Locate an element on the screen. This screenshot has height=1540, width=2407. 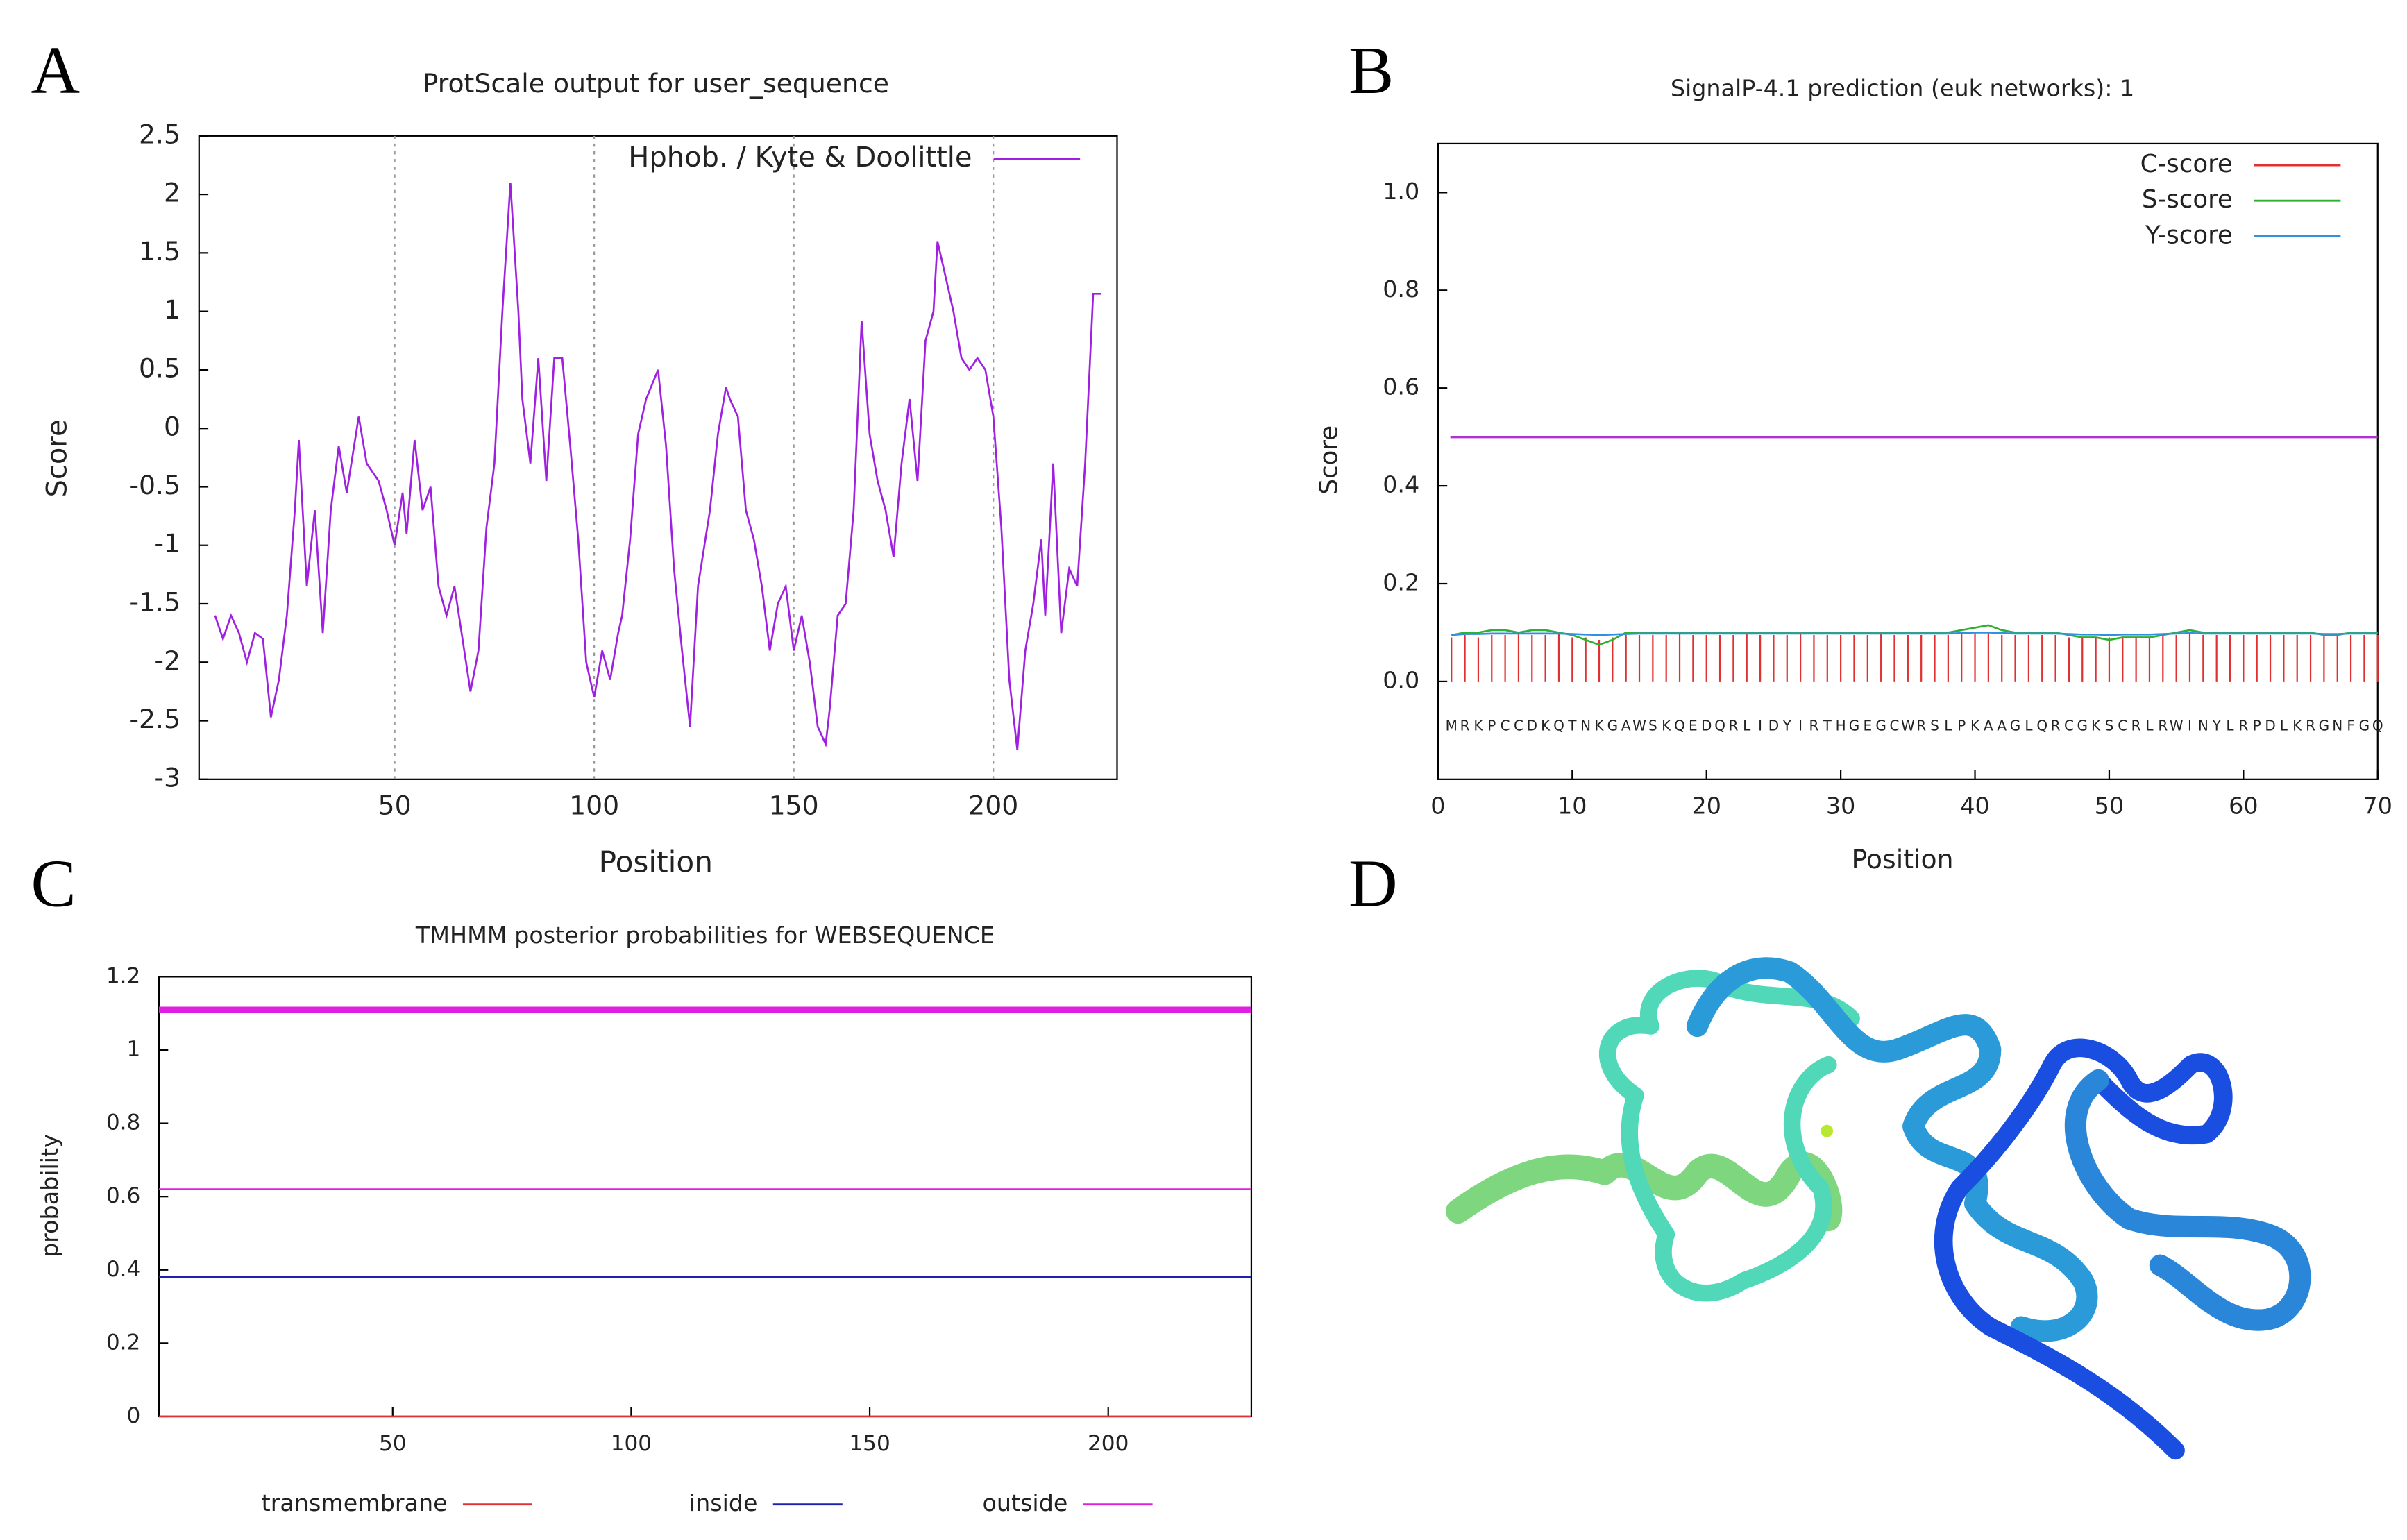
y-tick-label: -1.5 is located at coordinates (154, 602).